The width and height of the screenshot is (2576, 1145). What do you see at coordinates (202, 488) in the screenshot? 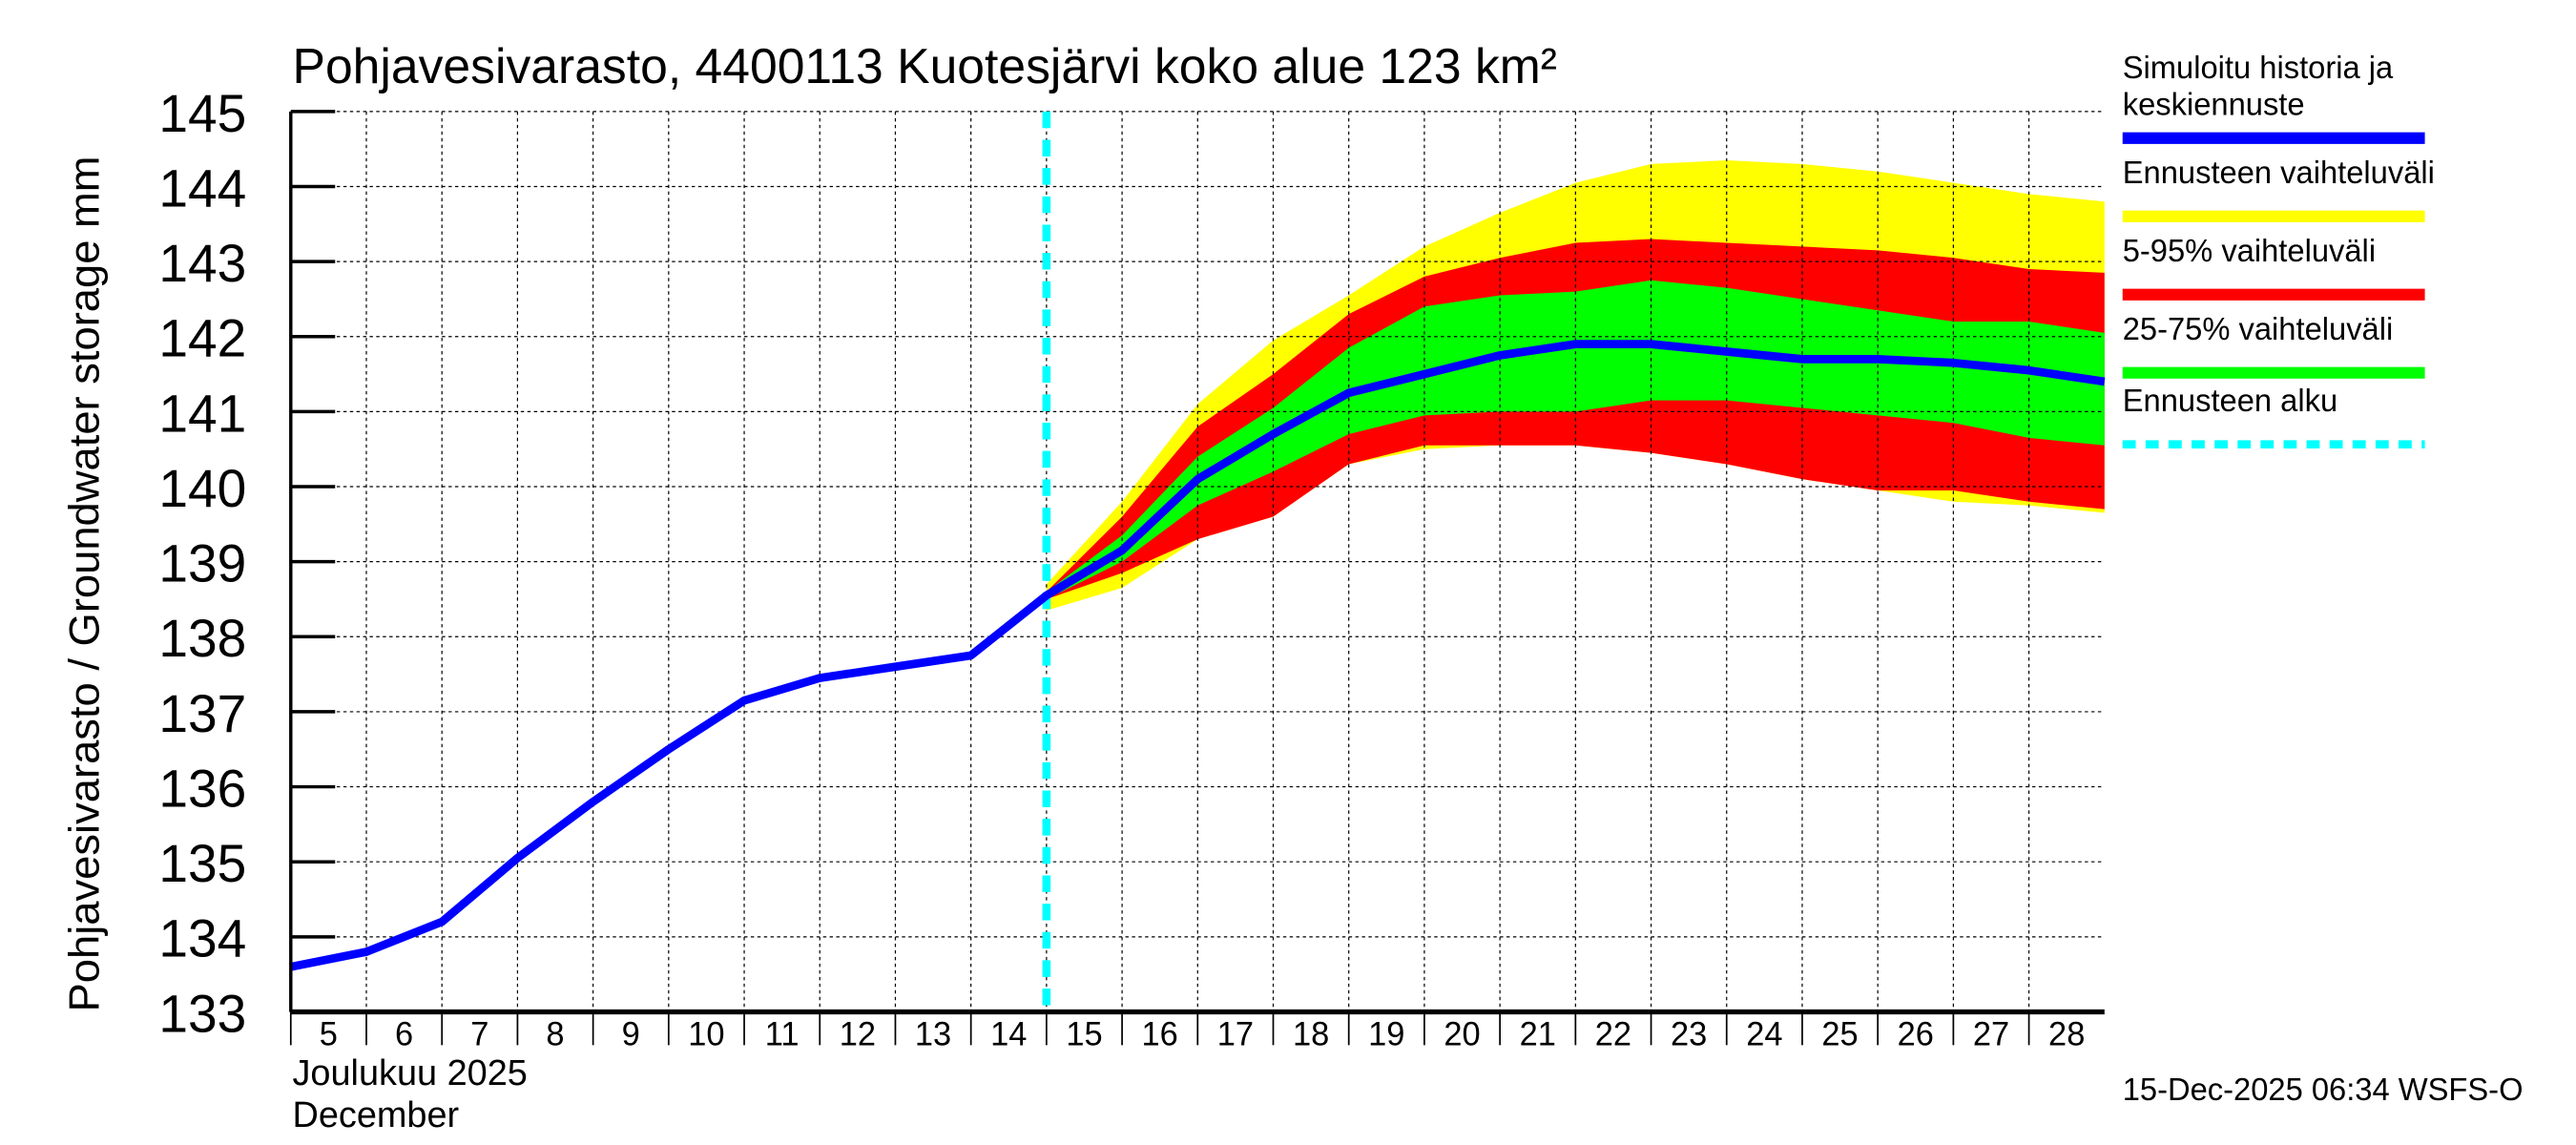
I see `y-tick-label: 140` at bounding box center [202, 488].